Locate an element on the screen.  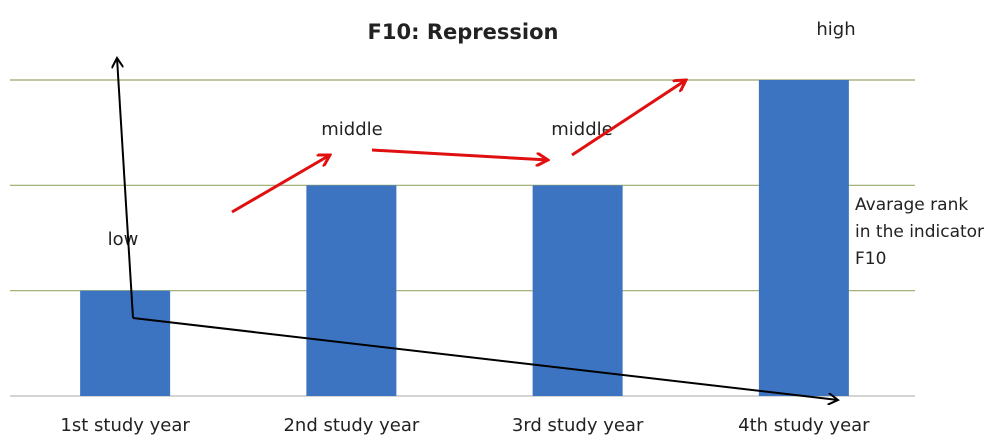
chart-title: F10: Repression is located at coordinates (463, 32).